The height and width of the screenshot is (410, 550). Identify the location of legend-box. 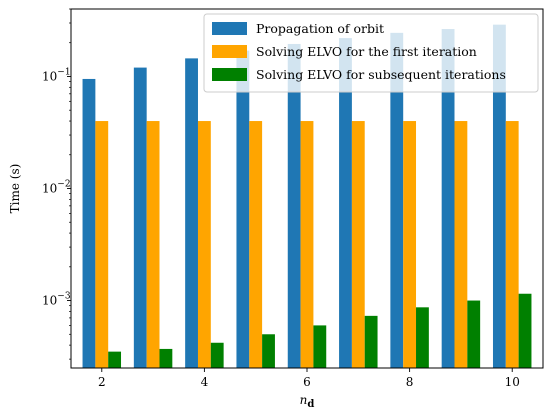
(371, 53).